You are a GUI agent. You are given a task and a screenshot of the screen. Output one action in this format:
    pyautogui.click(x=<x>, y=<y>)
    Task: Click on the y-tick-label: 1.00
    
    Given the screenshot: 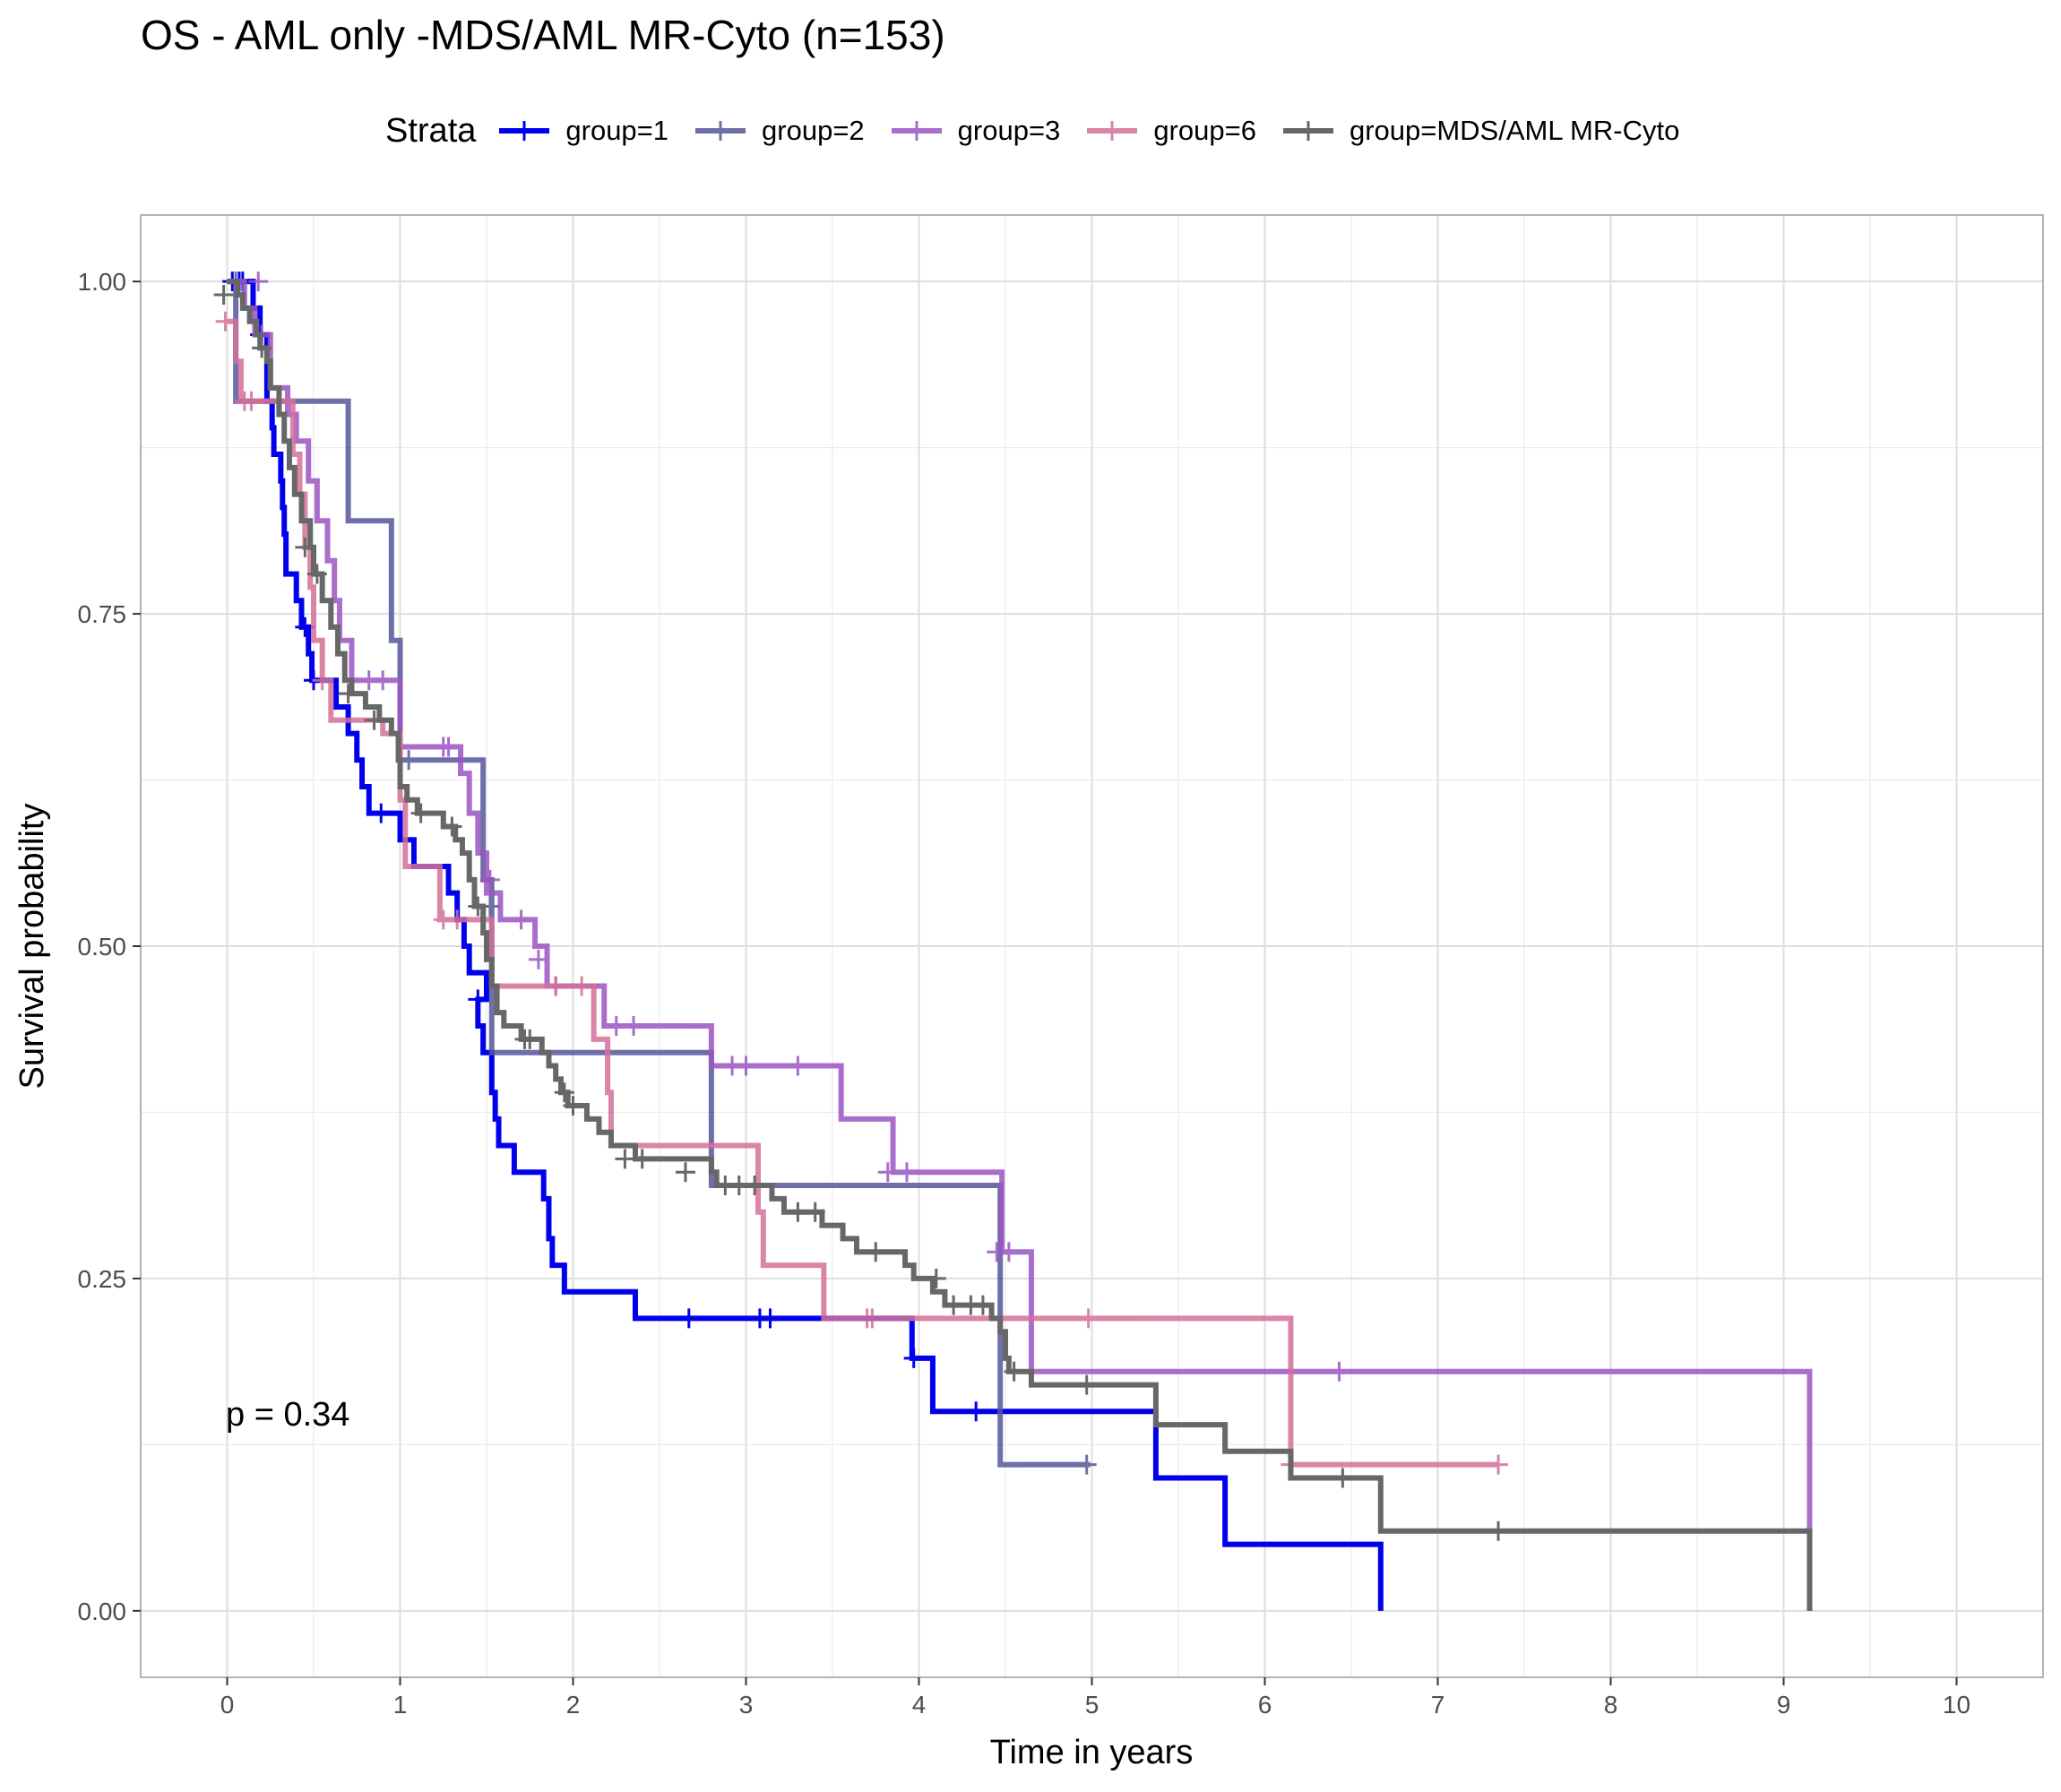 What is the action you would take?
    pyautogui.click(x=102, y=282)
    